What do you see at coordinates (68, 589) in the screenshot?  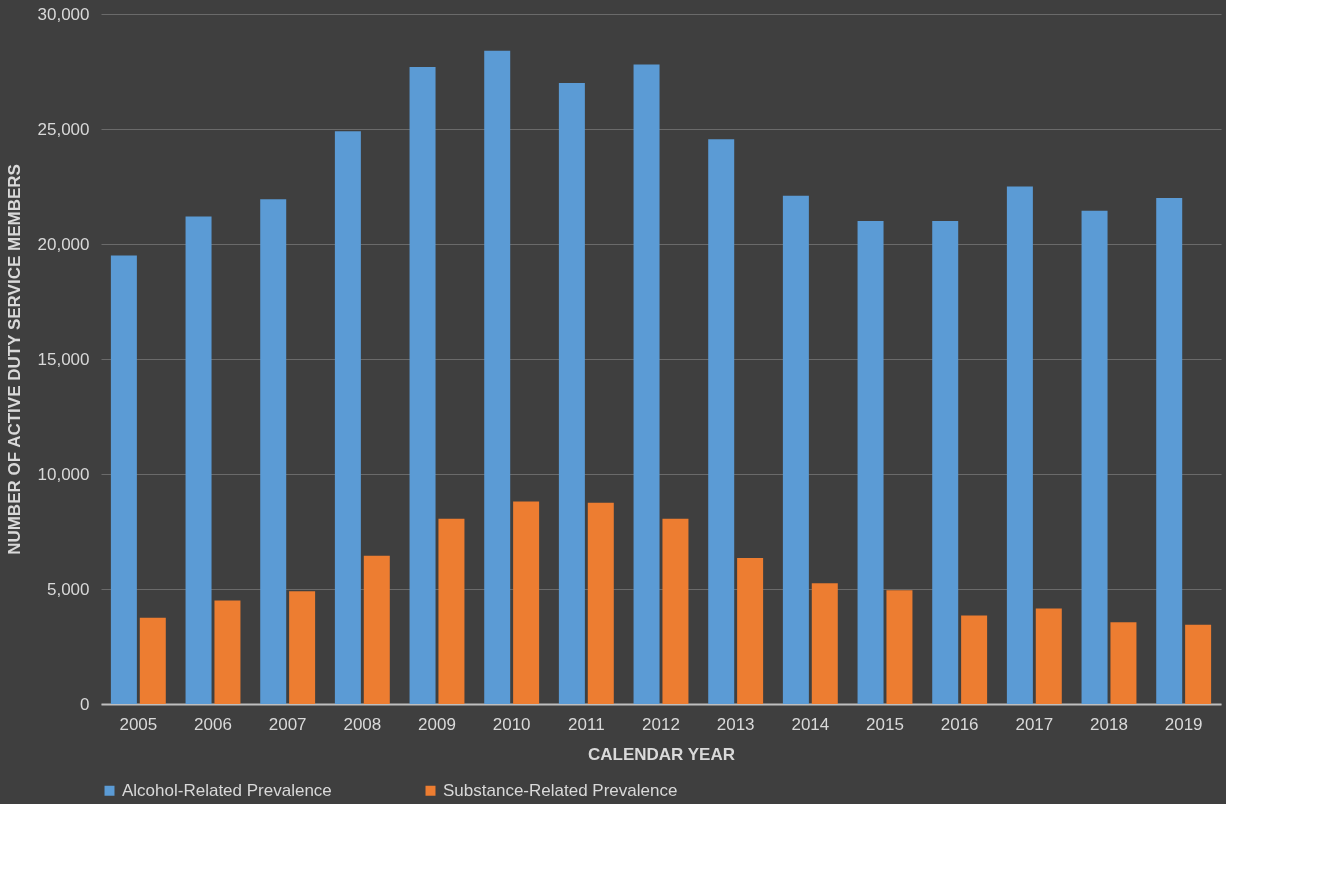 I see `y-tick-label: 5,000` at bounding box center [68, 589].